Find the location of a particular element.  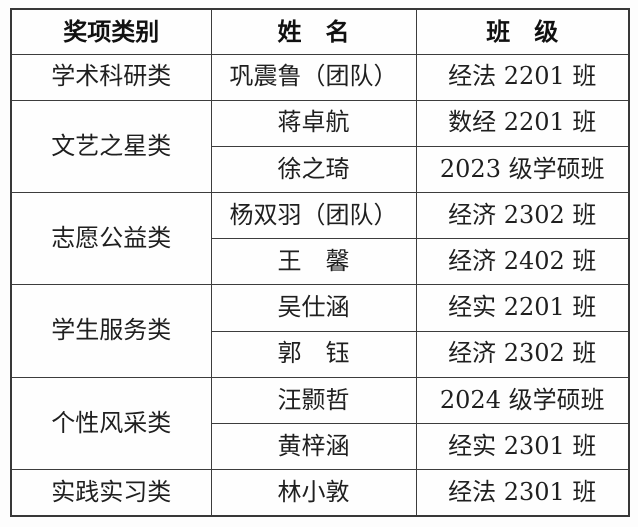

table-header-row: 奖项类别 姓 名 班 级 is located at coordinates (320, 31).